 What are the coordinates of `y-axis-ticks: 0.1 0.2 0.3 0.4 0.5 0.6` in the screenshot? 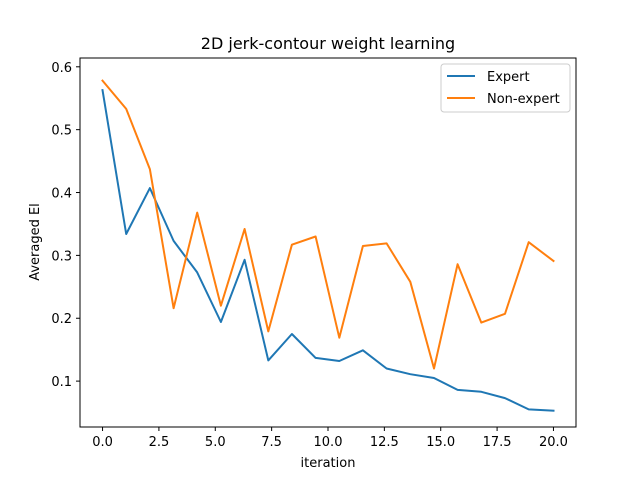 It's located at (65, 225).